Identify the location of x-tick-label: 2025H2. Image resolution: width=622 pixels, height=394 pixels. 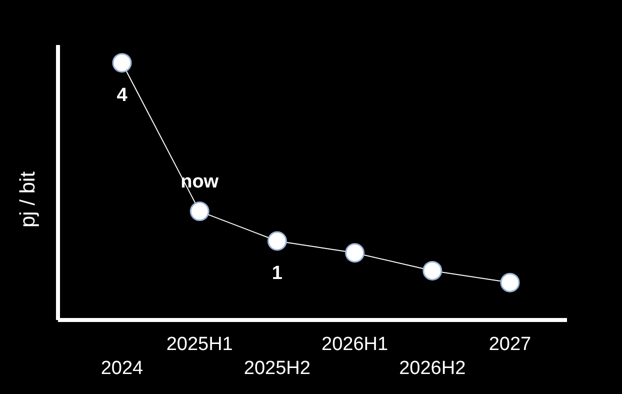
(277, 368).